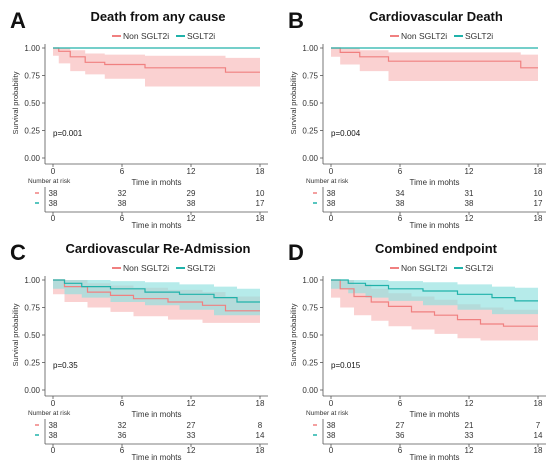 Image resolution: width=550 pixels, height=465 pixels. I want to click on panel-title: Combined endpoint, so click(436, 248).